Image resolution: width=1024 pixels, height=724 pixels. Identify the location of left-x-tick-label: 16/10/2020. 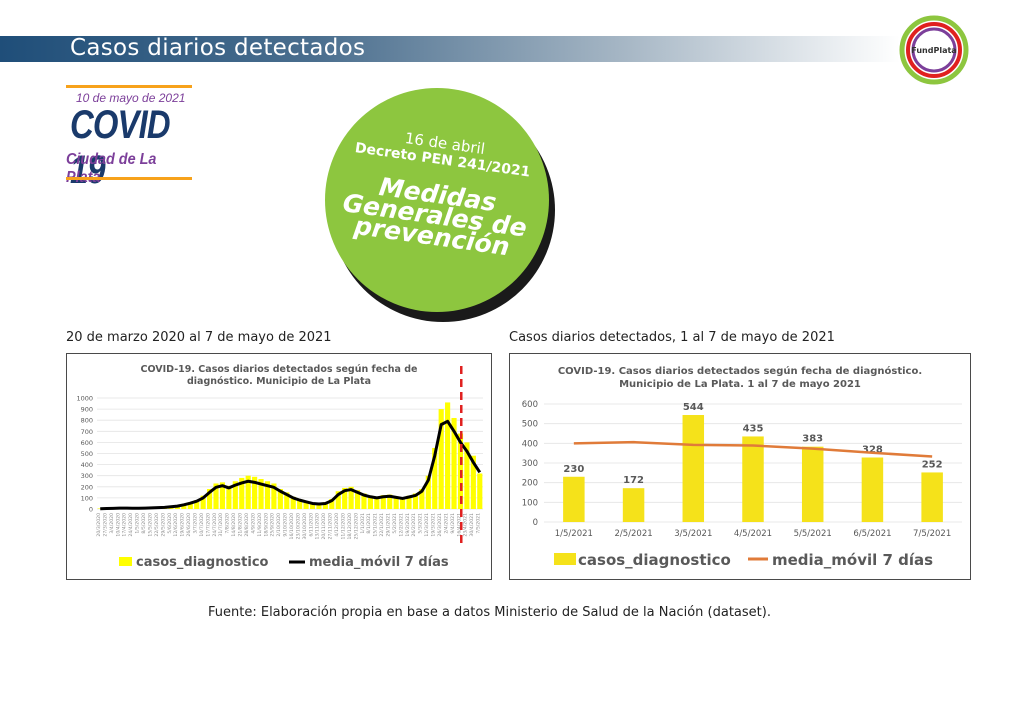
(292, 526).